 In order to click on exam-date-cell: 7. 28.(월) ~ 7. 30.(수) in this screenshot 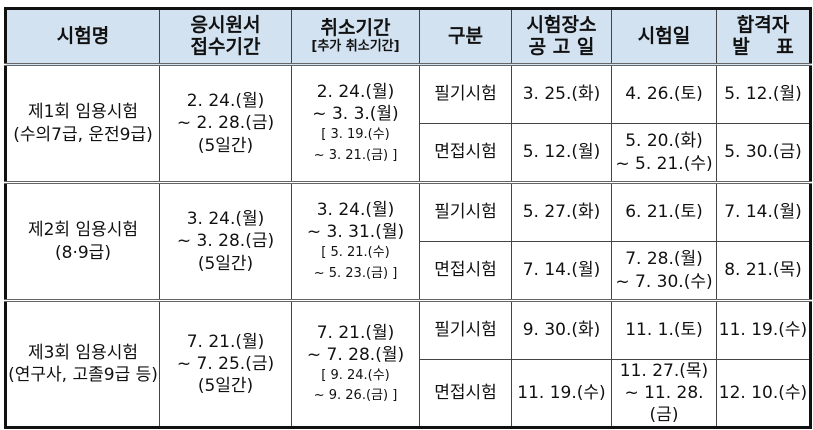, I will do `click(664, 271)`.